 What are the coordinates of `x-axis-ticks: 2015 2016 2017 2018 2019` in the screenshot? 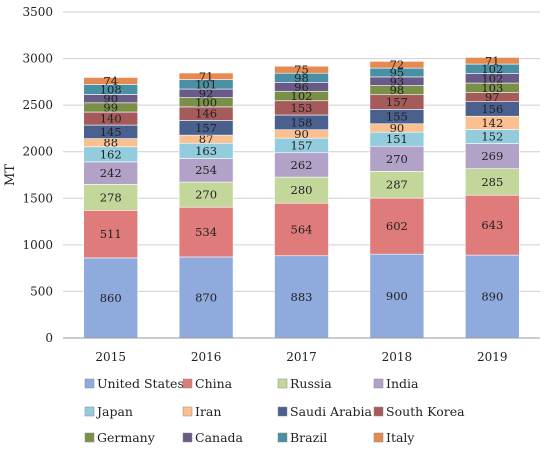 It's located at (301, 357).